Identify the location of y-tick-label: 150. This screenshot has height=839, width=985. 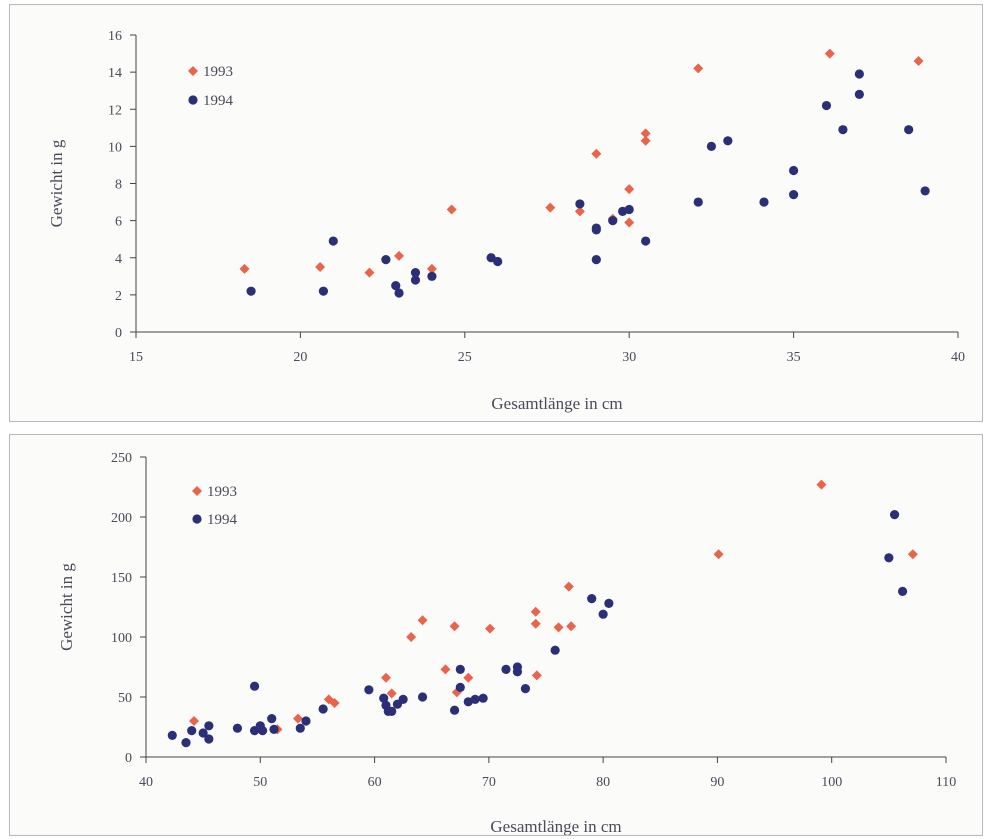
(121, 578).